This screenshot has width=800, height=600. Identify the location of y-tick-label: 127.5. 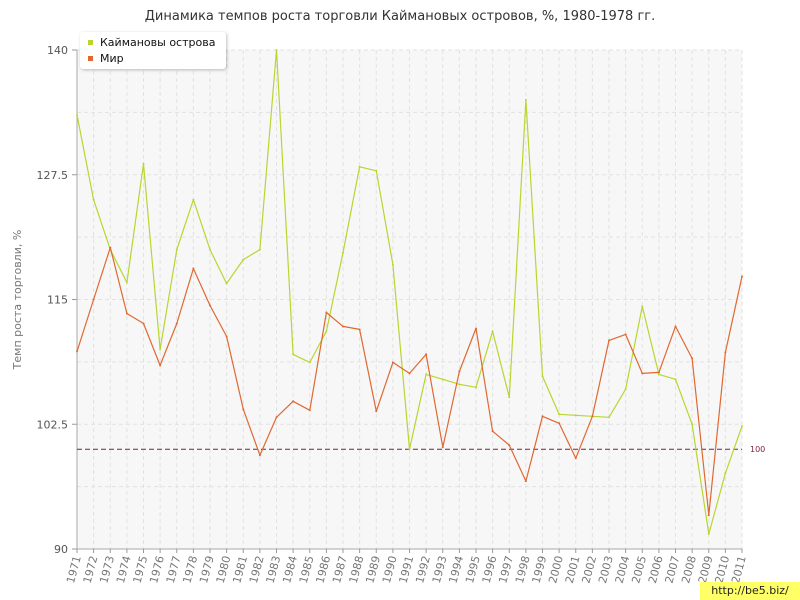
(53, 175).